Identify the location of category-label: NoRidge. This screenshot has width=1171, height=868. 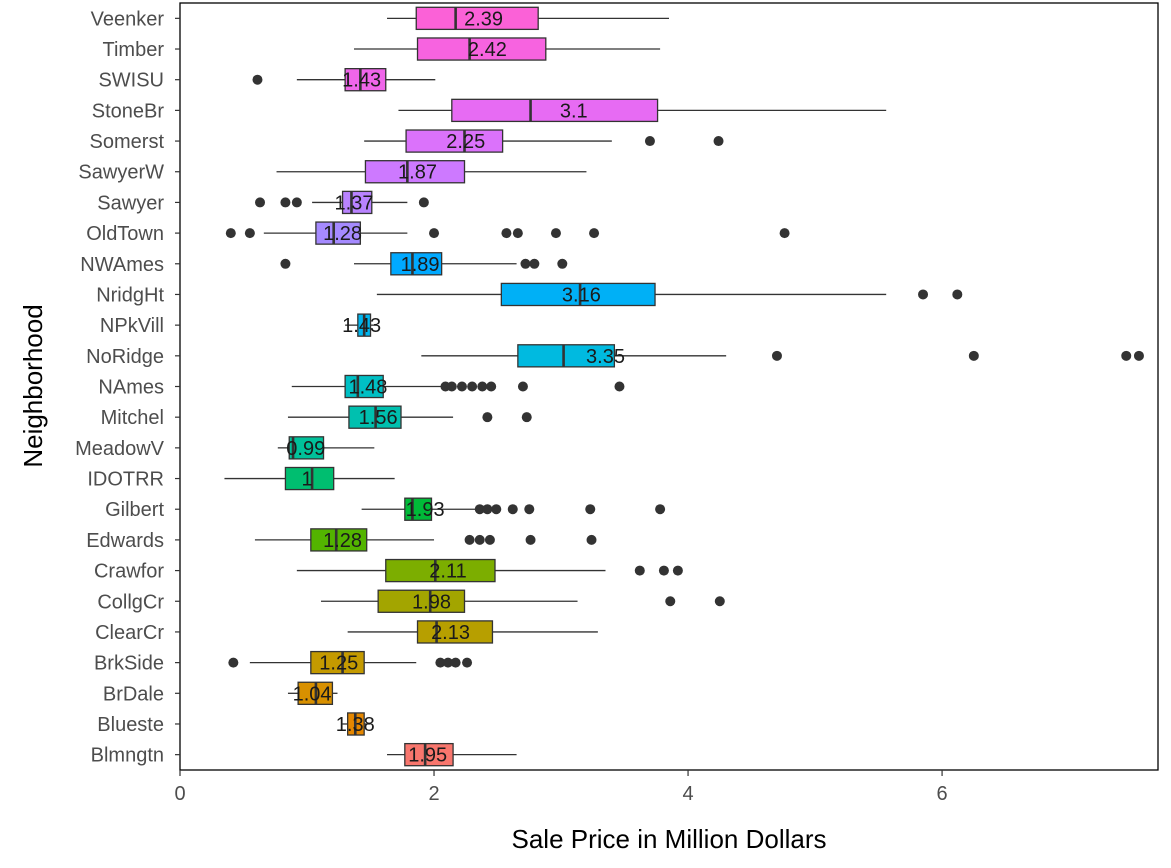
(125, 357).